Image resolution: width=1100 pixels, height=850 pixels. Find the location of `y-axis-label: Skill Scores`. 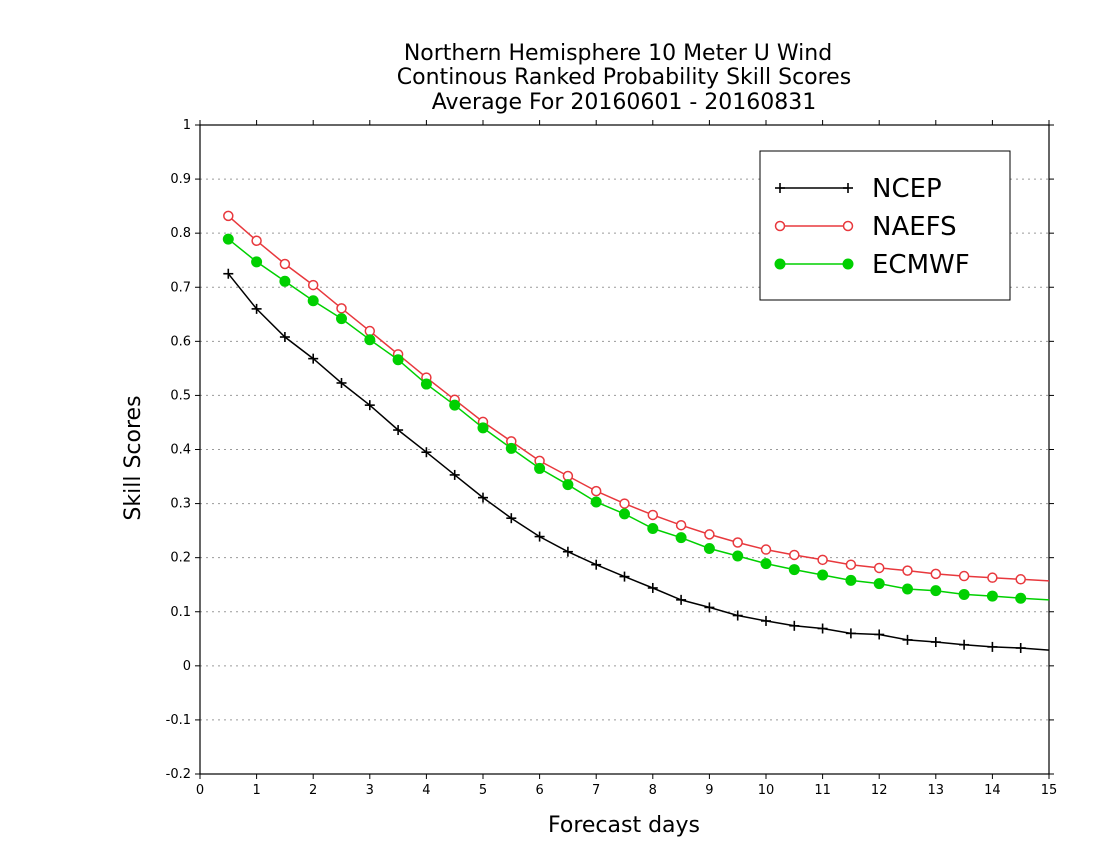

y-axis-label: Skill Scores is located at coordinates (133, 457).